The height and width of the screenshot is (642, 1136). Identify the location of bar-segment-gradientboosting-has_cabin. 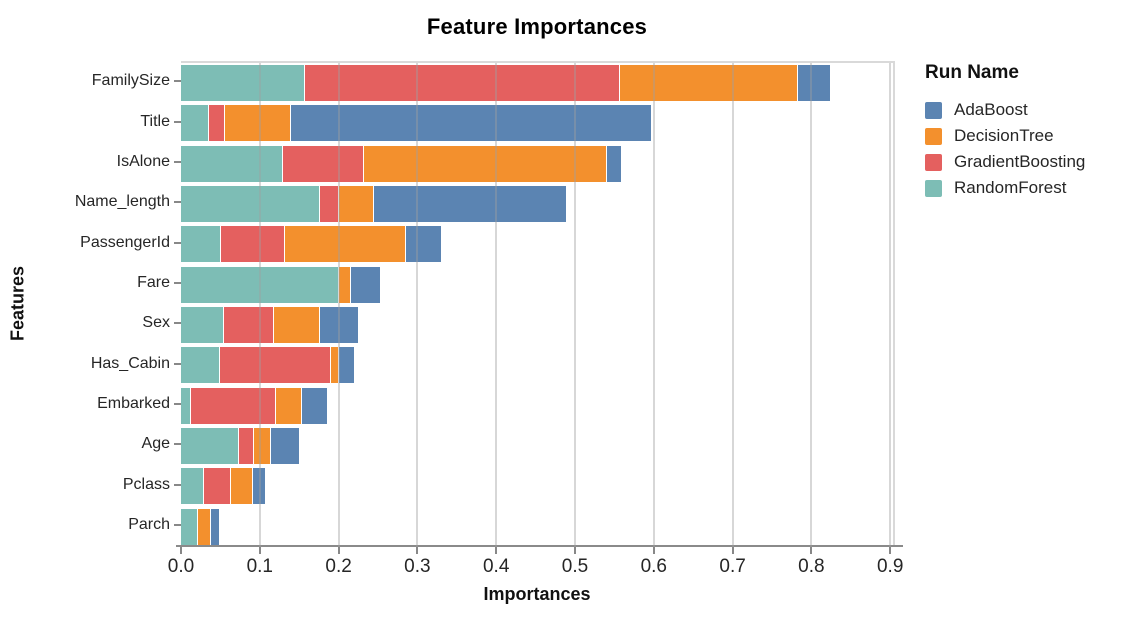
(275, 365).